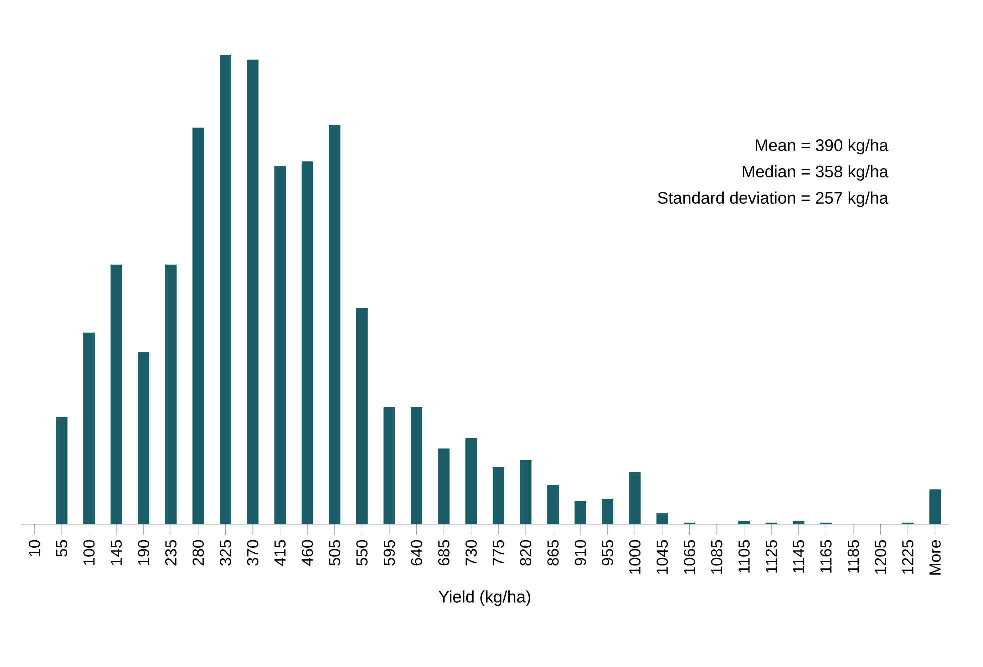 The width and height of the screenshot is (983, 667). I want to click on x-tick-label: 235, so click(171, 553).